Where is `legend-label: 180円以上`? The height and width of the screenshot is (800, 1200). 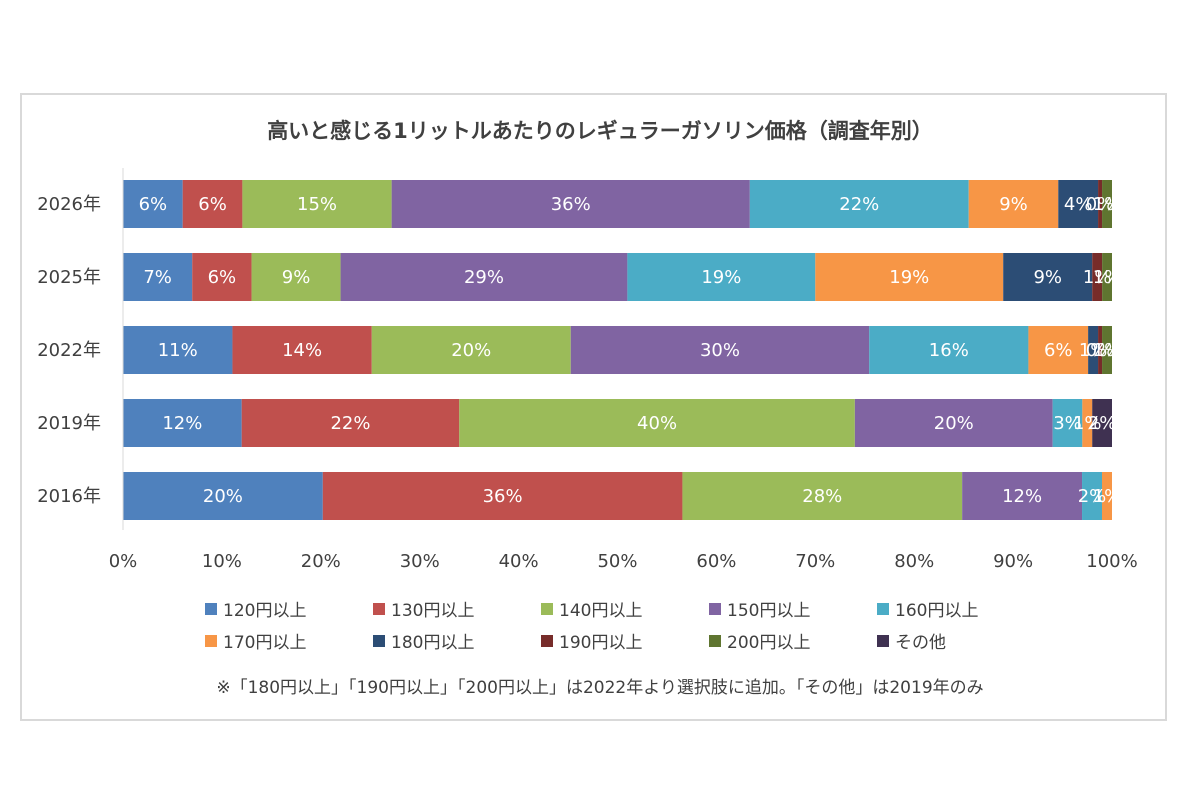
legend-label: 180円以上 is located at coordinates (433, 643).